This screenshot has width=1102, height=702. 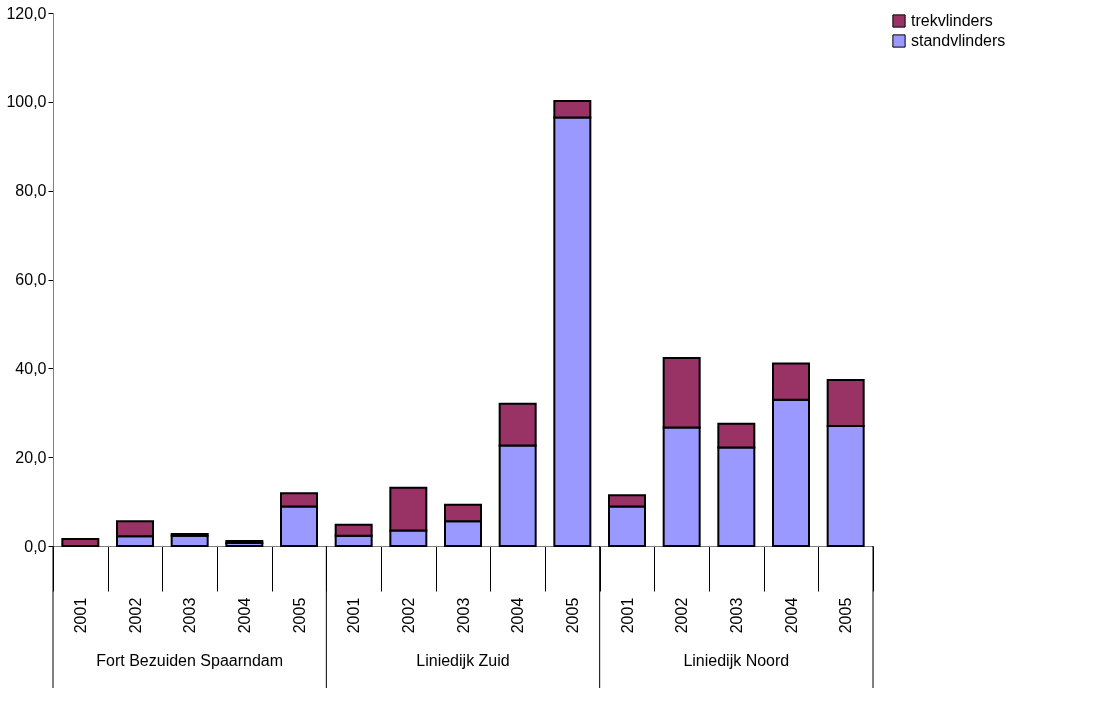 What do you see at coordinates (31, 457) in the screenshot?
I see `y-tick-label: 20,0` at bounding box center [31, 457].